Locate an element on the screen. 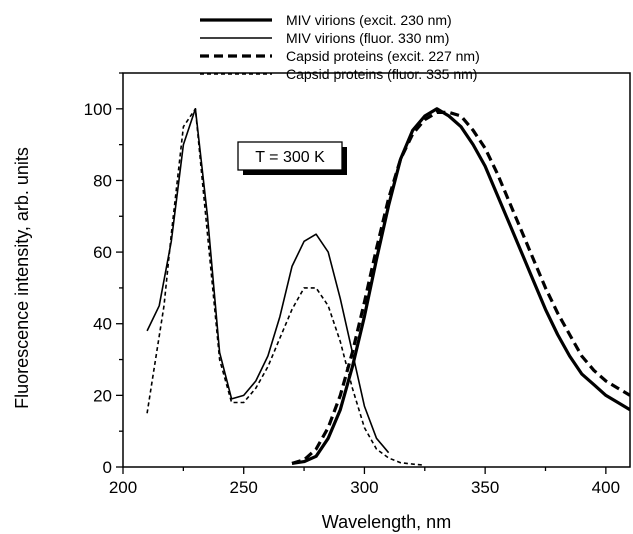 The image size is (633, 534). annotation-box is located at coordinates (290, 156).